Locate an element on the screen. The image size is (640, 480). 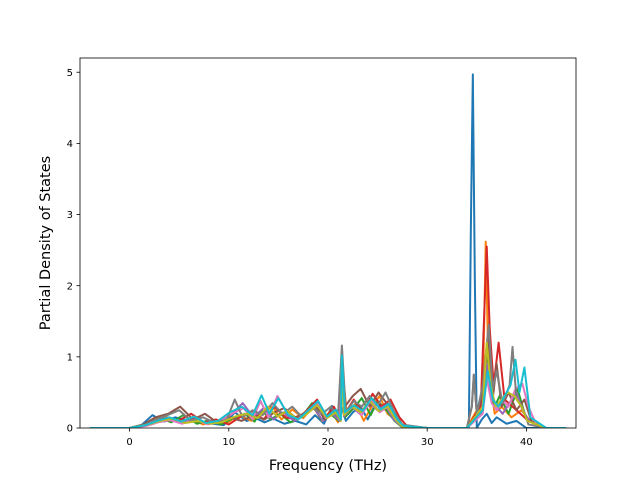
x-axis-label: Frequency (THz) is located at coordinates (328, 466).